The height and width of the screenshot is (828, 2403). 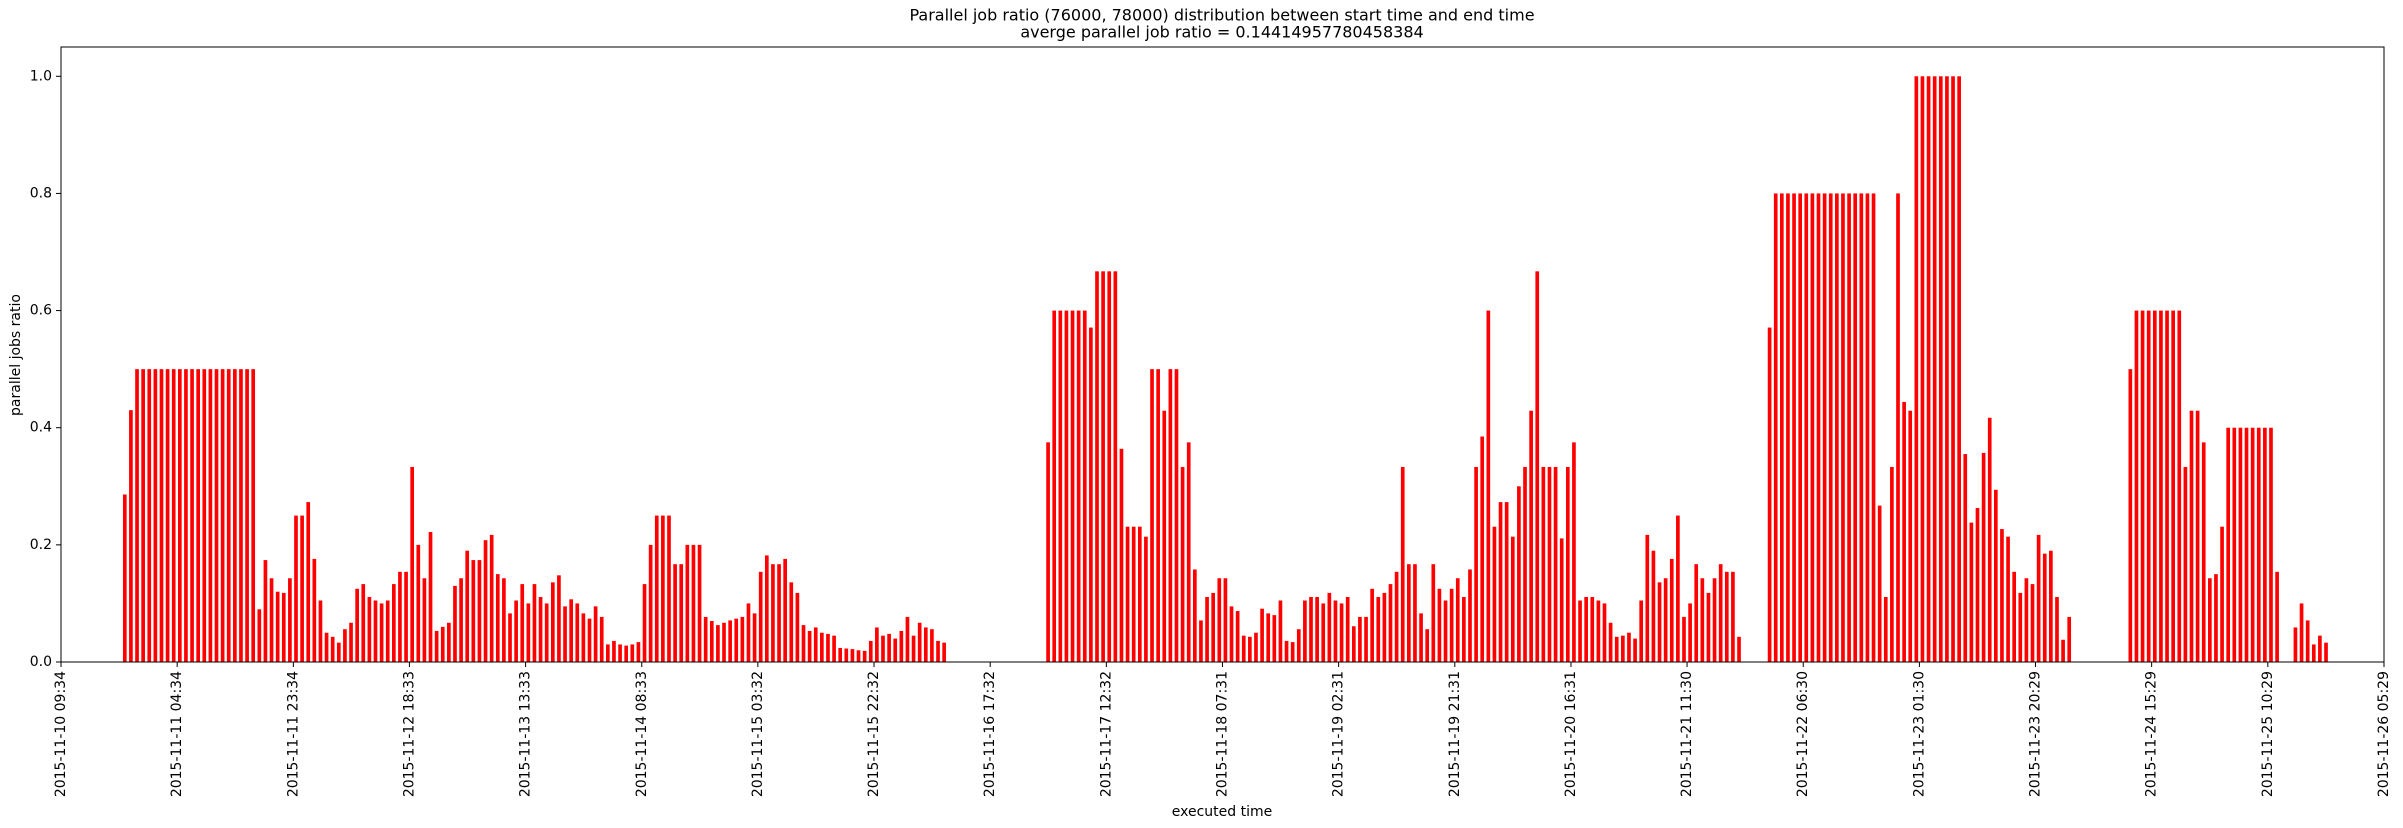 I want to click on x-tick-label: 2015-11-21 11:30, so click(x=1687, y=734).